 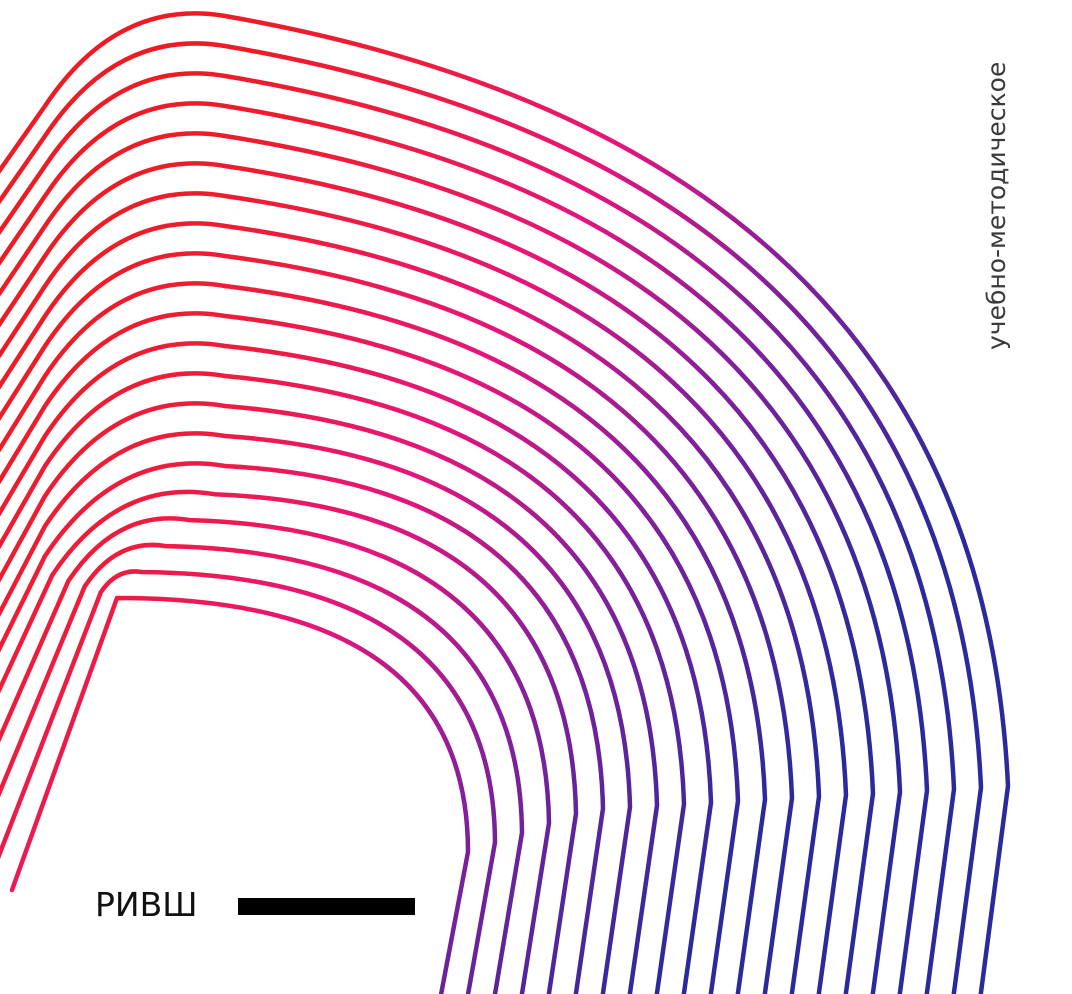 I want to click on publisher-label: РИВШ, so click(x=146, y=904).